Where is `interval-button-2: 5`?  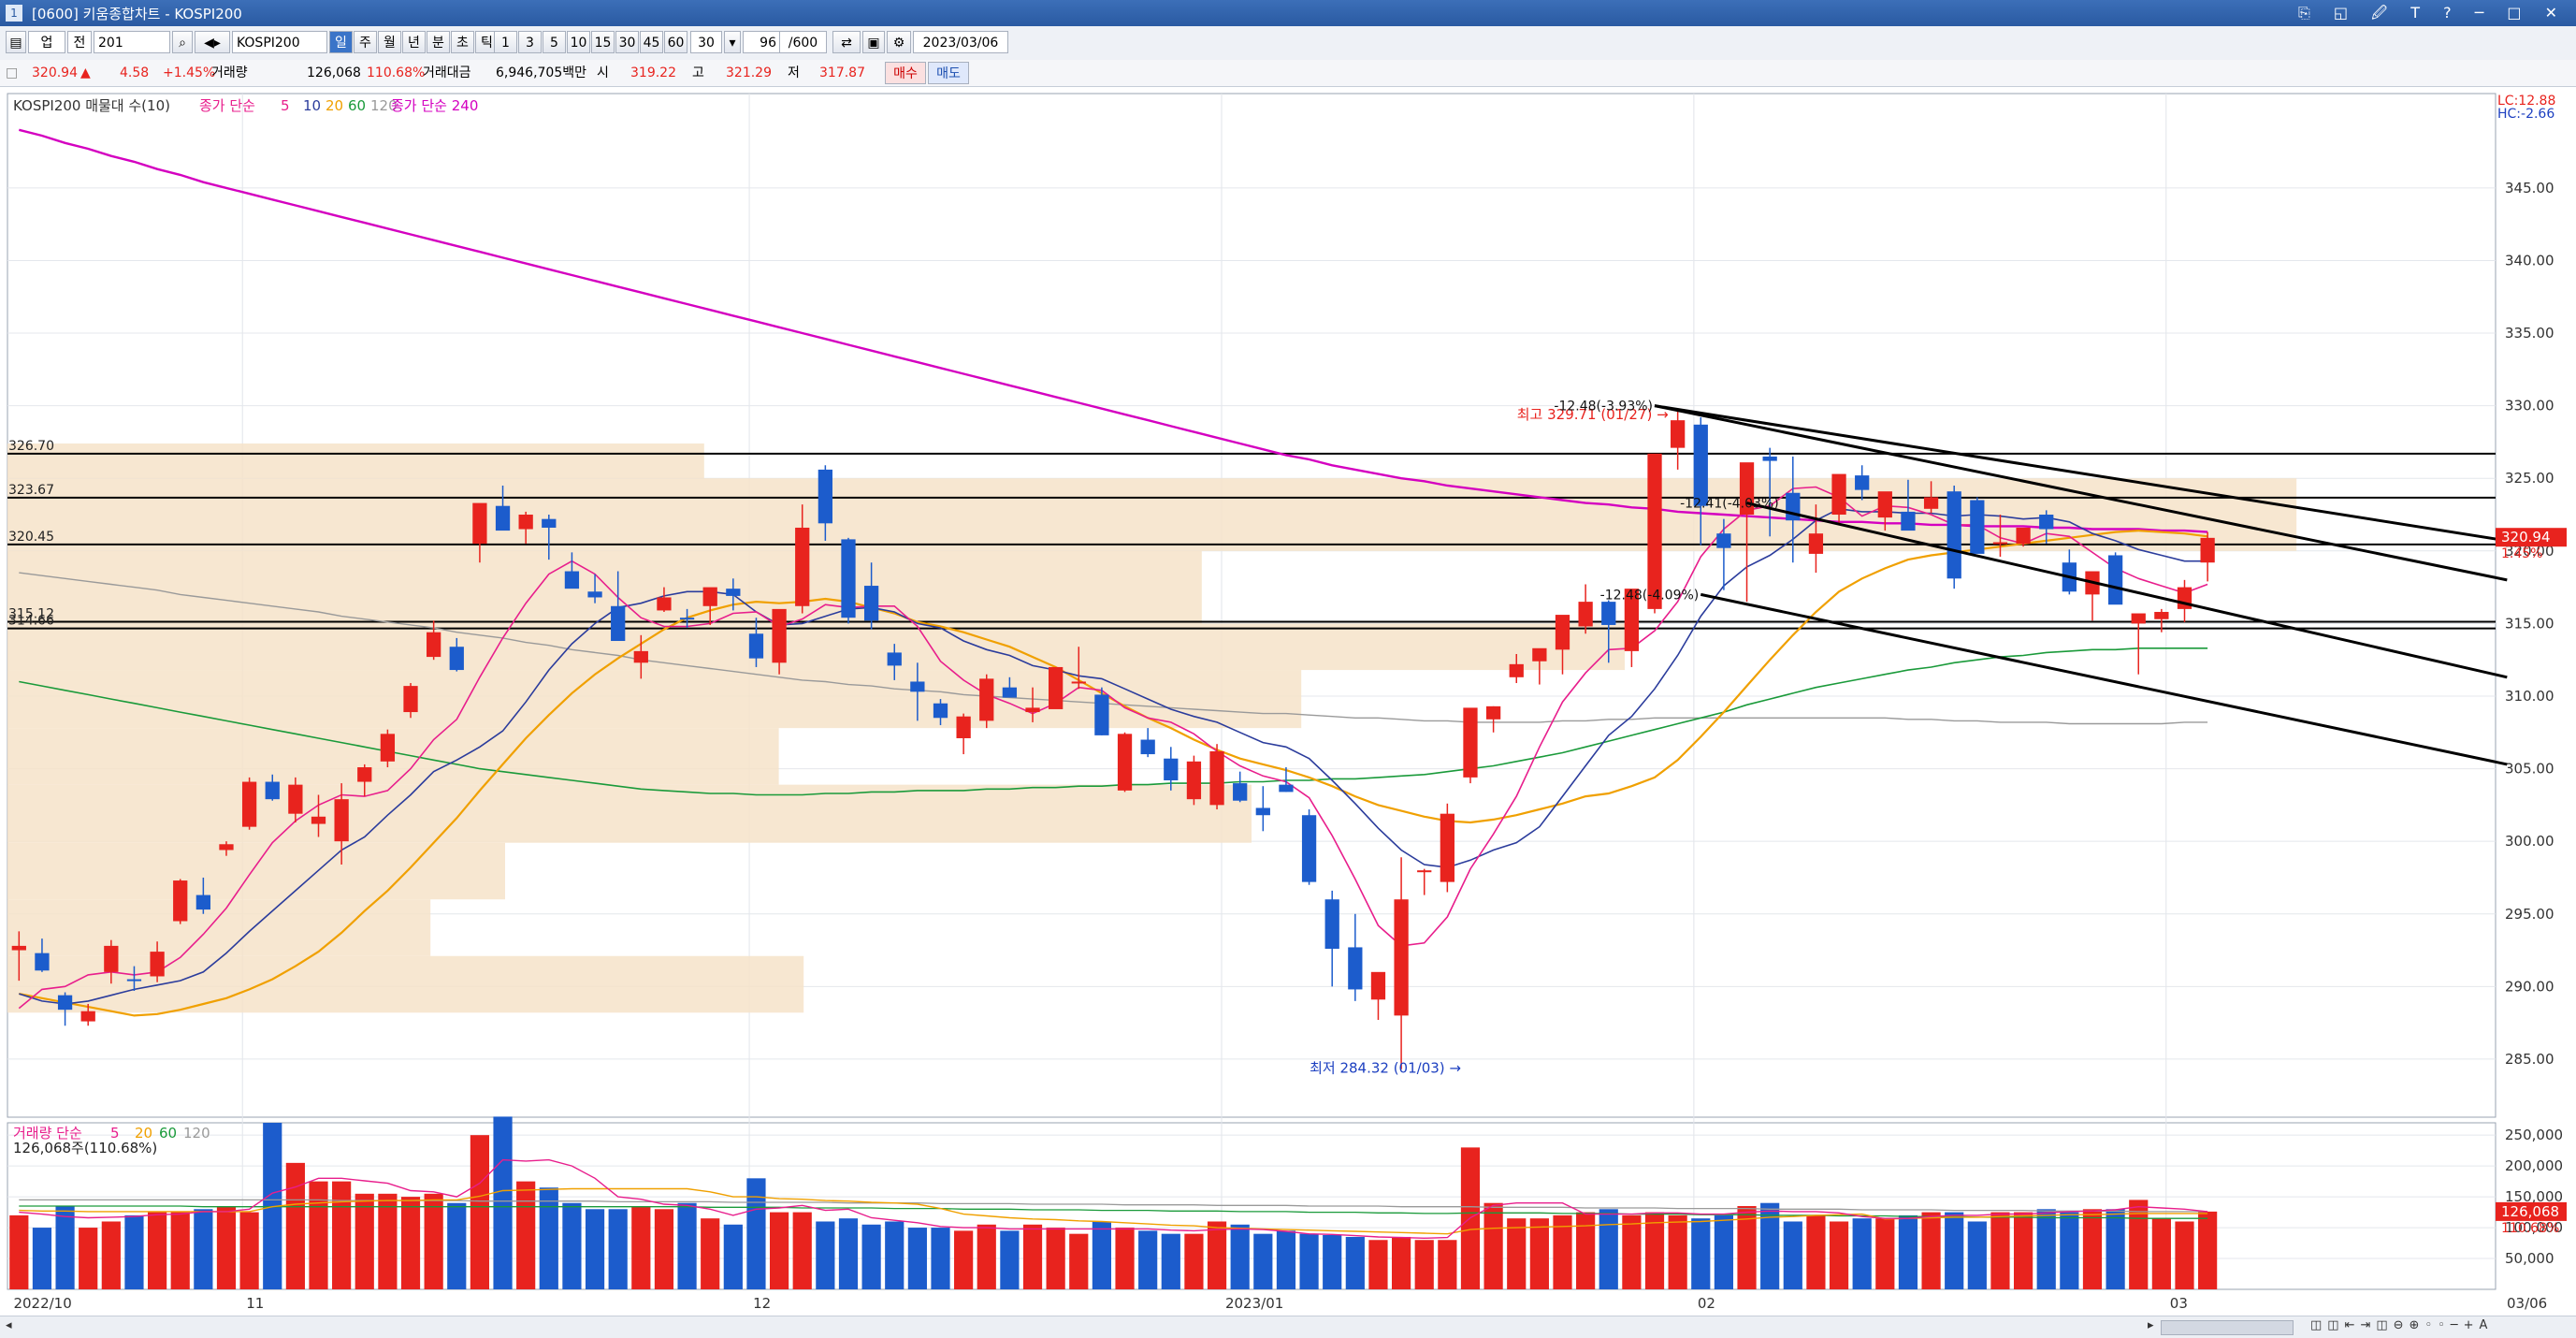
interval-button-2: 5 is located at coordinates (554, 42).